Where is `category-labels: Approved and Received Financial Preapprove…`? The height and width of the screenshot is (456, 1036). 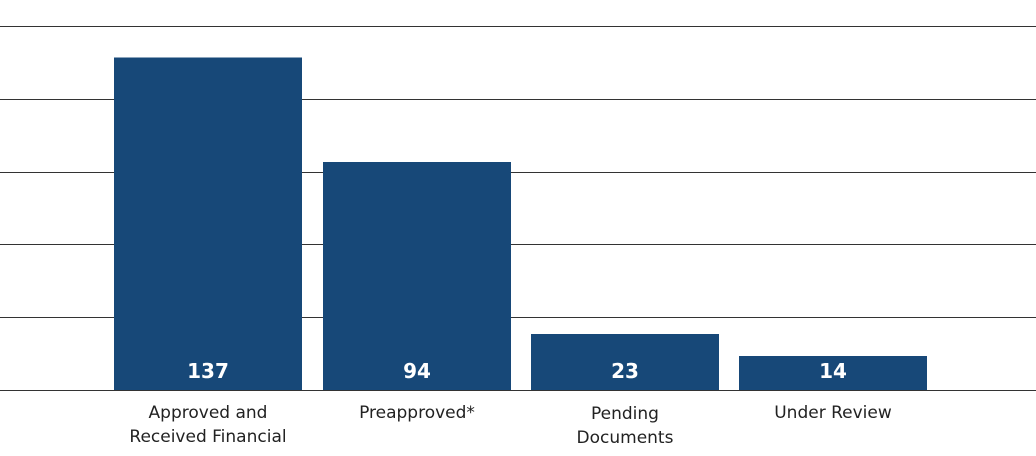
category-labels: Approved and Received Financial Preapprove… is located at coordinates (510, 425).